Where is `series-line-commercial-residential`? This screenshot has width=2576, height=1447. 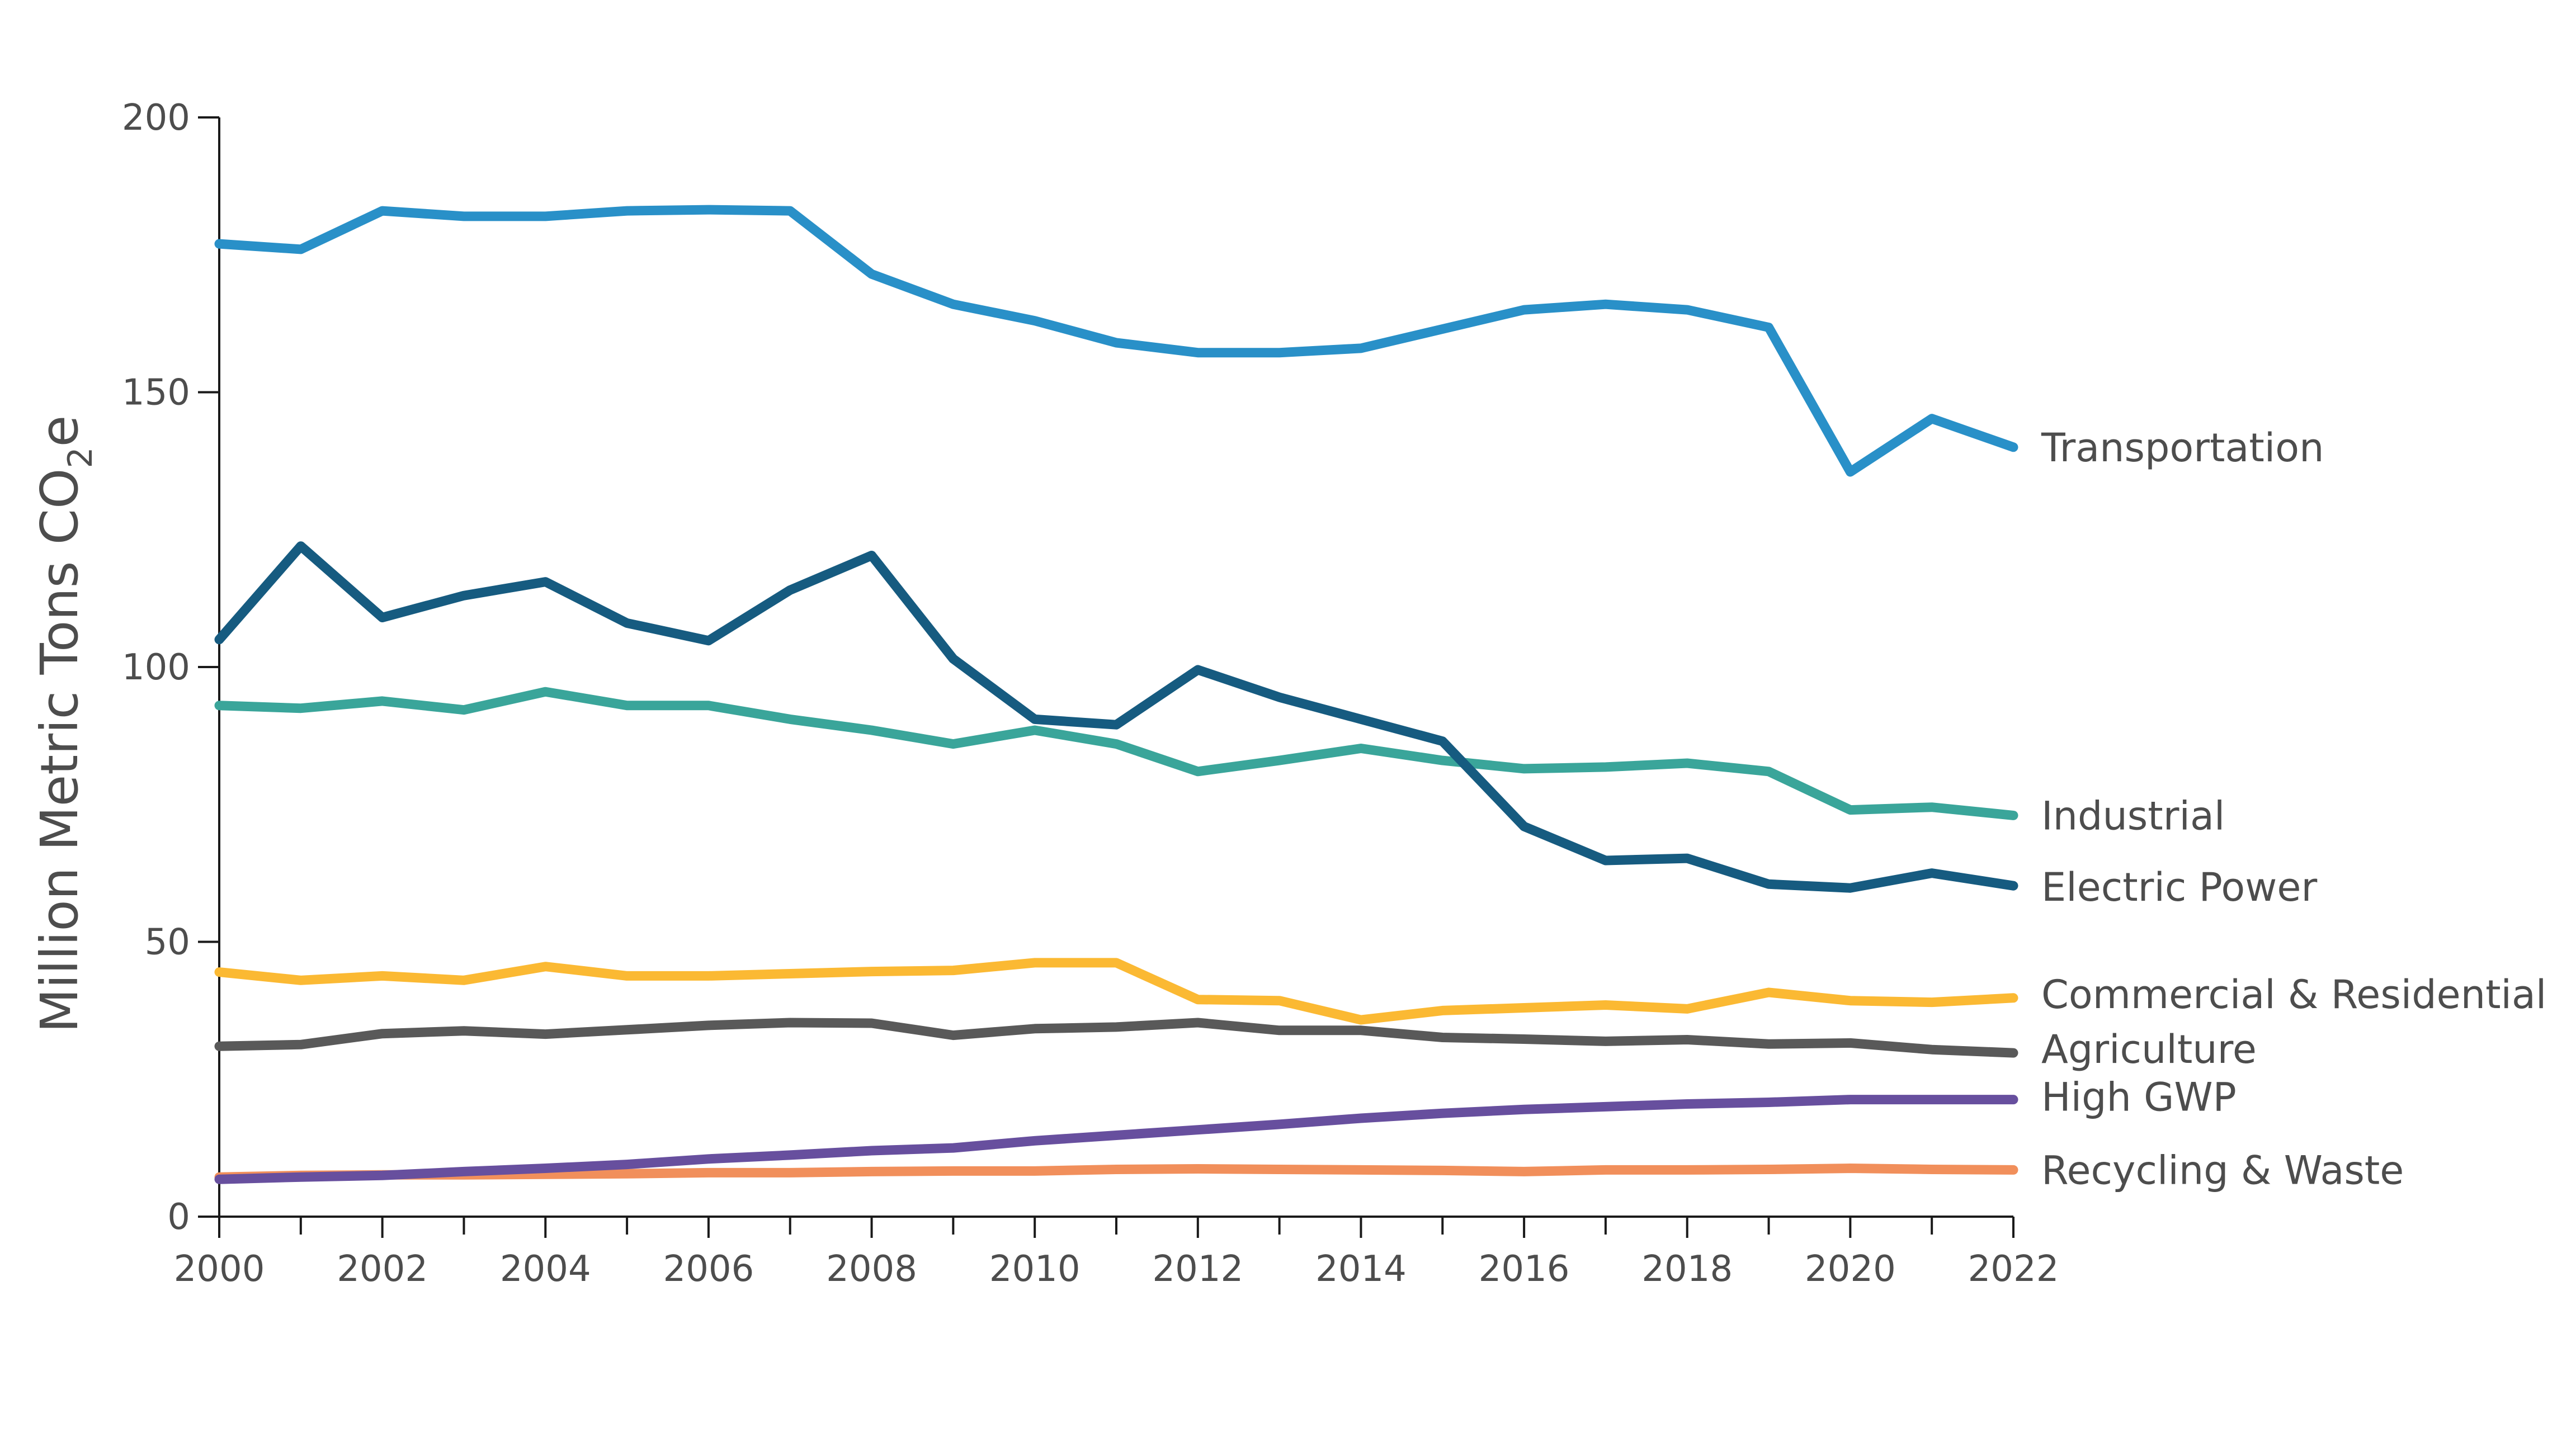
series-line-commercial-residential is located at coordinates (1116, 991).